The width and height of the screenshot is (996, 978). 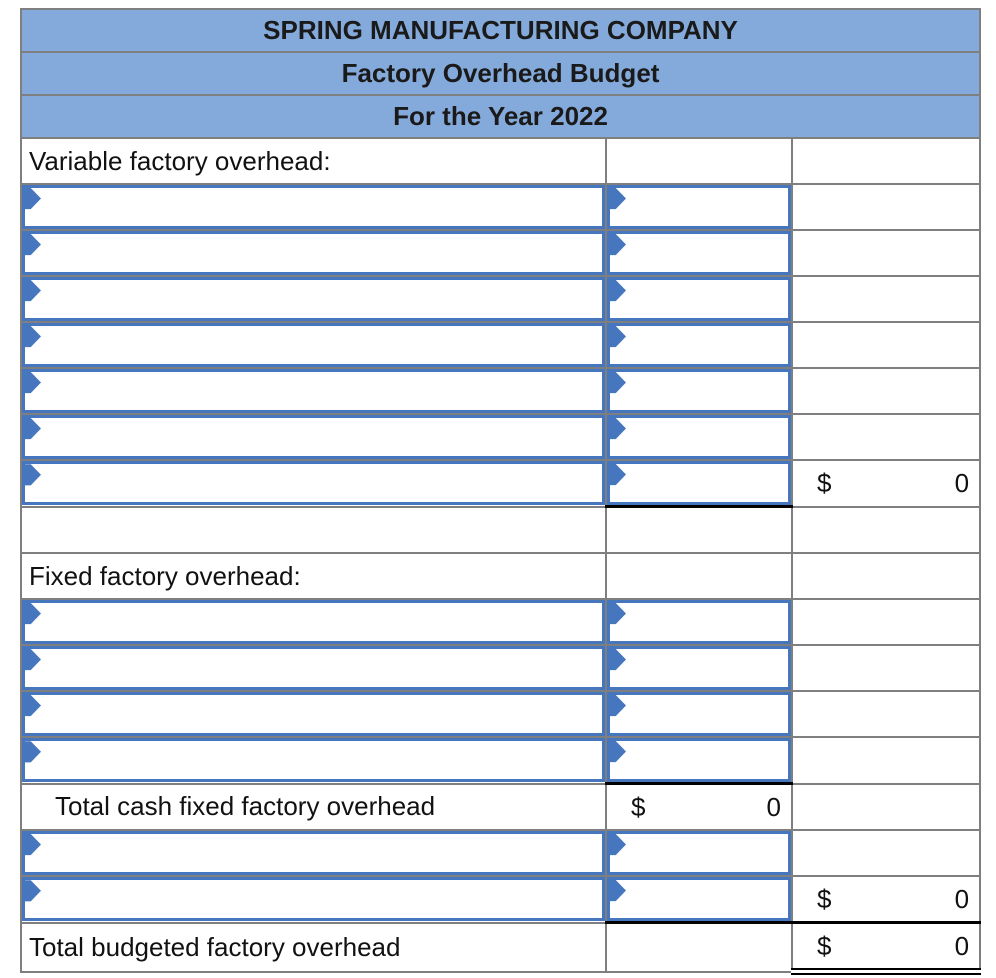 I want to click on variable-item-7-amount-input, so click(x=699, y=482).